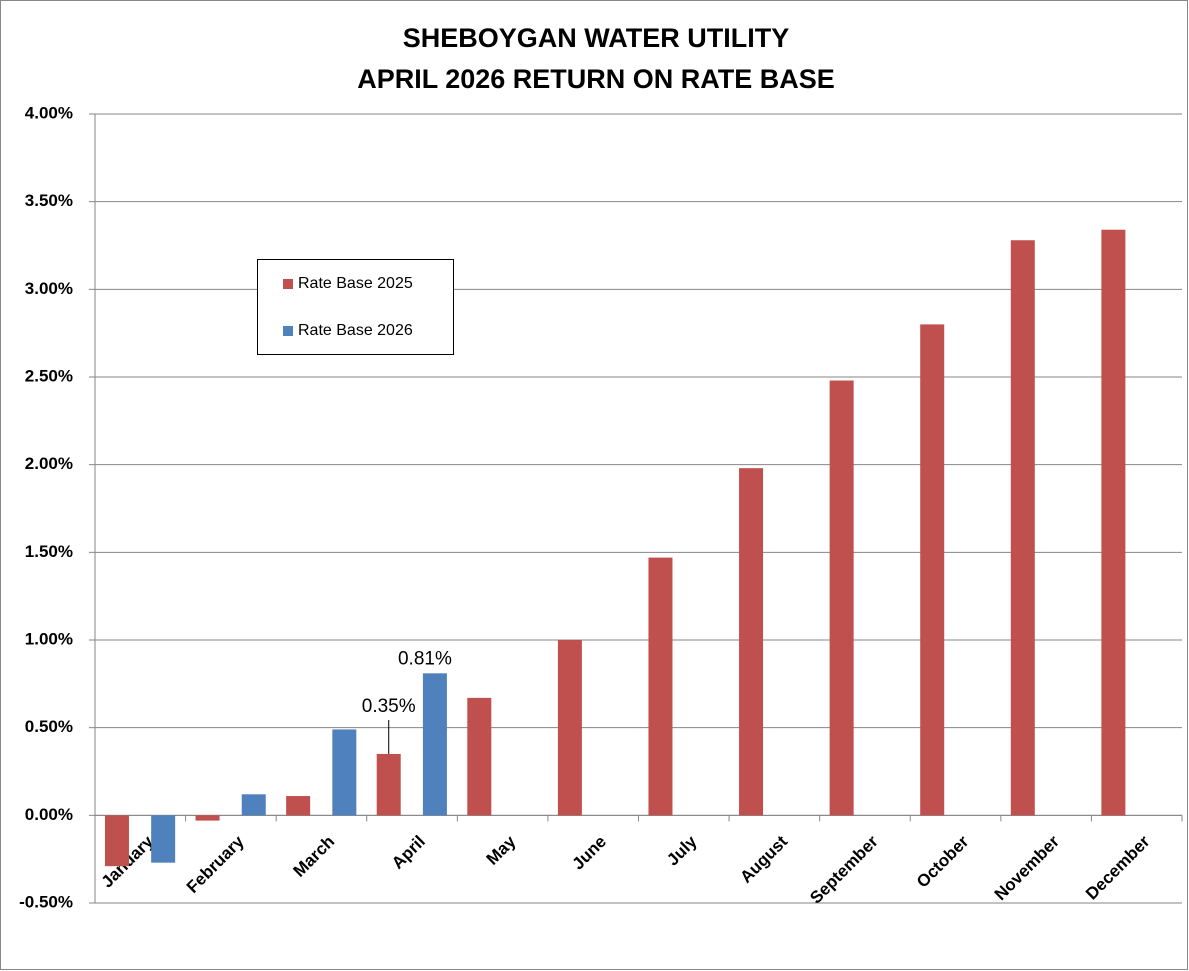  What do you see at coordinates (49, 463) in the screenshot?
I see `y-tick-label: 2.00%` at bounding box center [49, 463].